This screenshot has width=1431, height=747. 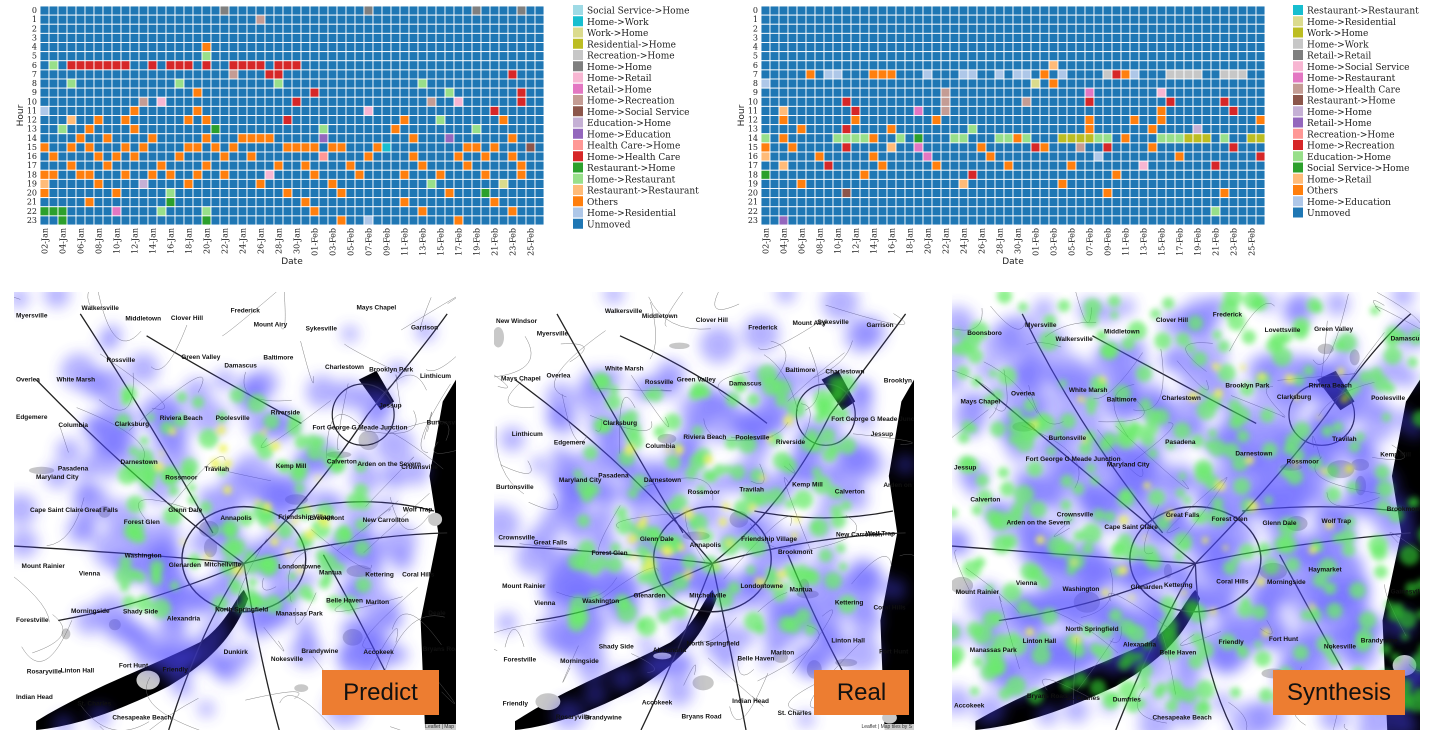 What do you see at coordinates (94, 704) in the screenshot?
I see `place-label: St. Charles` at bounding box center [94, 704].